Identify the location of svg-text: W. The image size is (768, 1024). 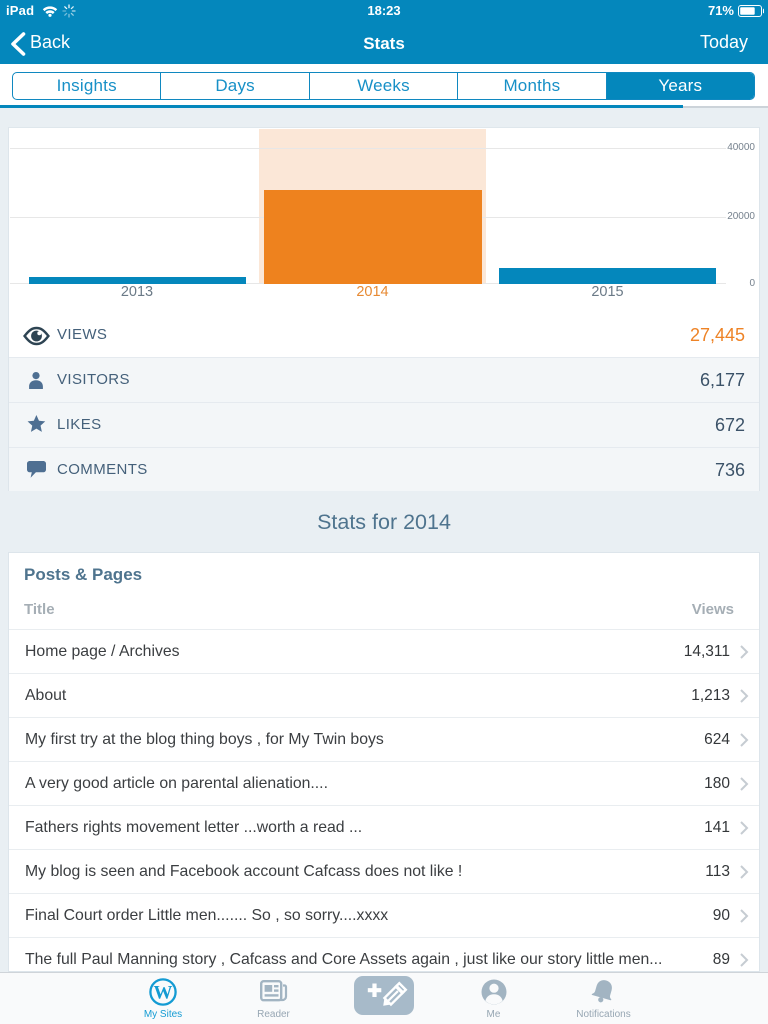
(163, 993).